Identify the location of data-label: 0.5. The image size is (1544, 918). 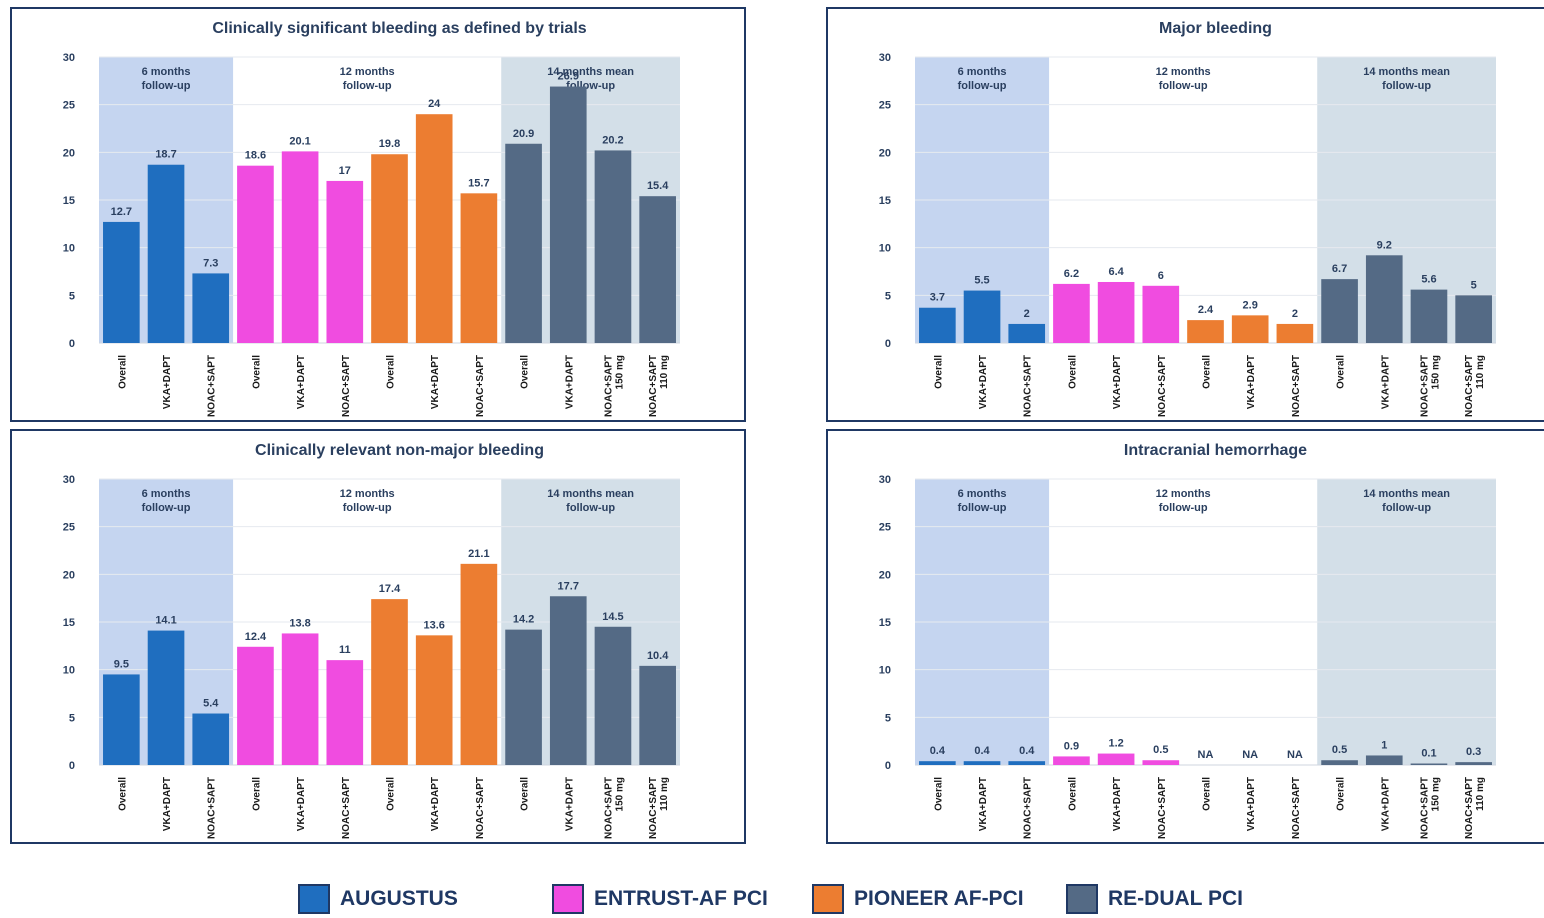
(1160, 750).